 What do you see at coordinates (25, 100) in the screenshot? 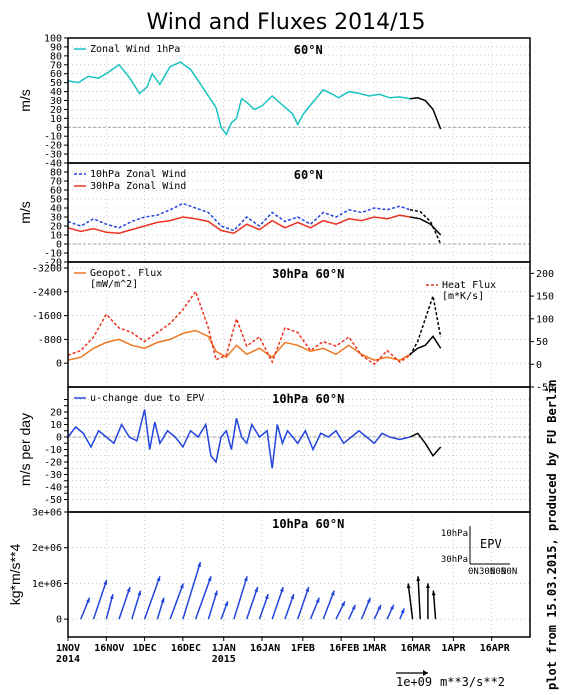
I see `y-axis-label: m/s` at bounding box center [25, 100].